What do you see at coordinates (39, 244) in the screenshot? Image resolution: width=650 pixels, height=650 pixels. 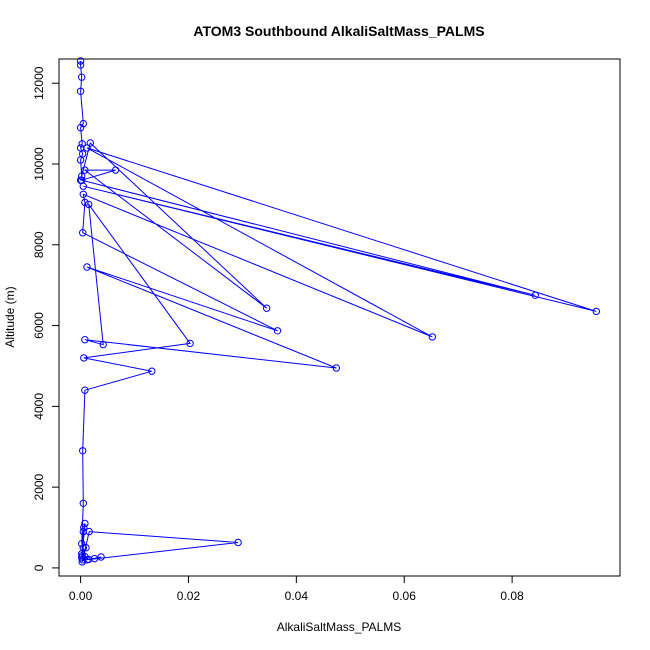 I see `y-tick-label: 8000` at bounding box center [39, 244].